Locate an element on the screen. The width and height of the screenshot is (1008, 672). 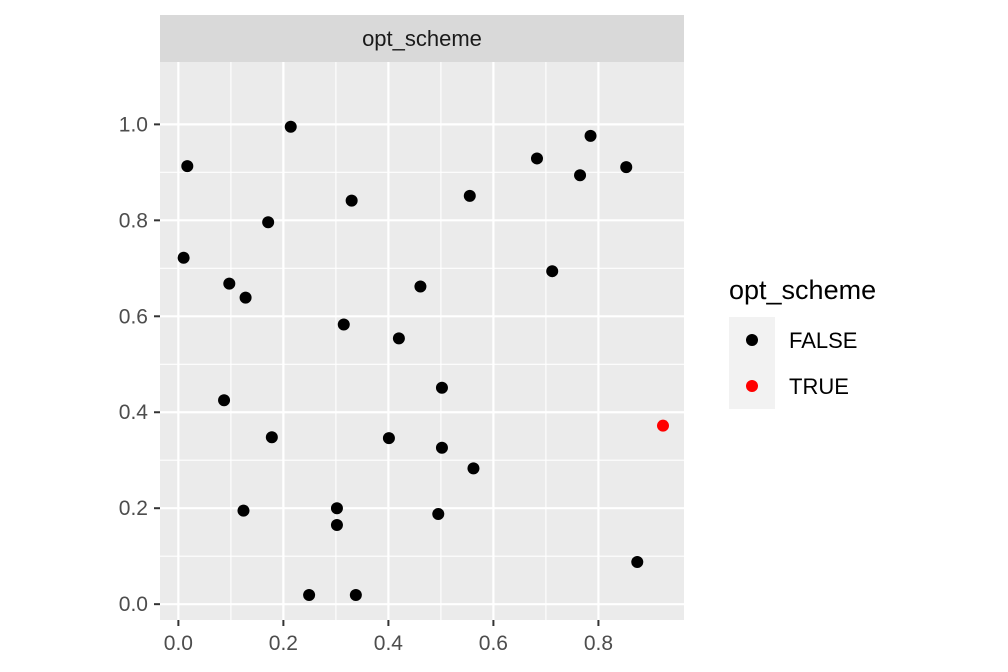
y-tick-label: 0.0 is located at coordinates (133, 604).